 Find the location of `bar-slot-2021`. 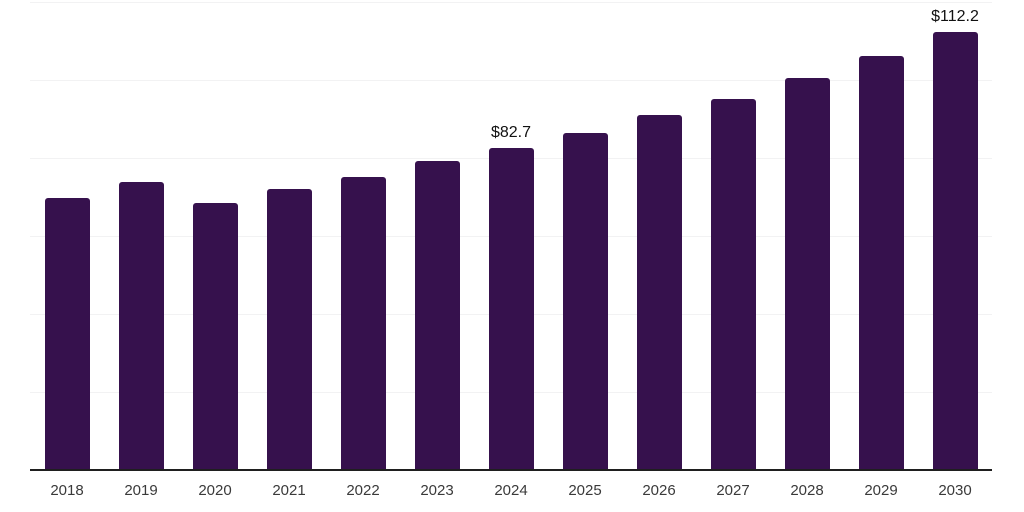

bar-slot-2021 is located at coordinates (289, 236).